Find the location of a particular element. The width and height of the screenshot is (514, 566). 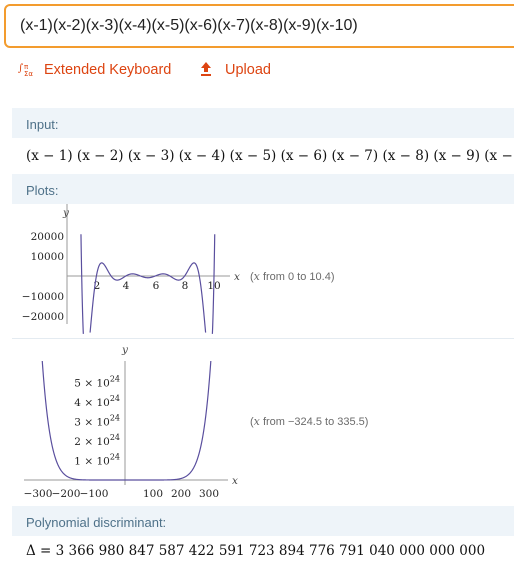

plots-pod-title: Plots: is located at coordinates (42, 190).